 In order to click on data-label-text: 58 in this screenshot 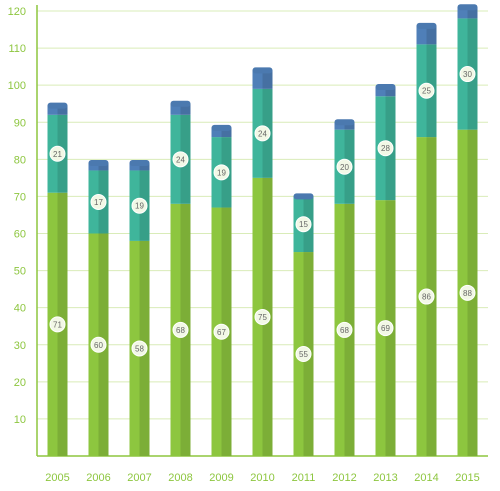, I will do `click(139, 348)`.